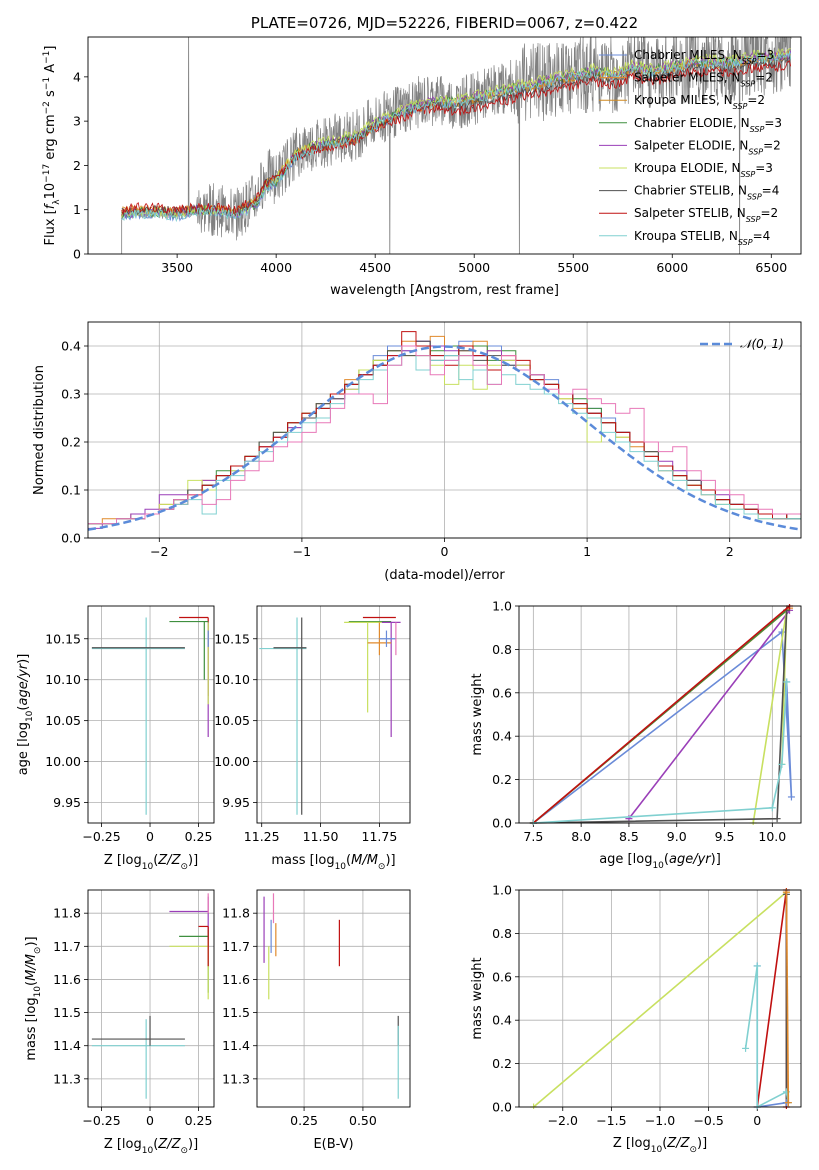  What do you see at coordinates (101, 836) in the screenshot?
I see `x-tick-label: −0.25` at bounding box center [101, 836].